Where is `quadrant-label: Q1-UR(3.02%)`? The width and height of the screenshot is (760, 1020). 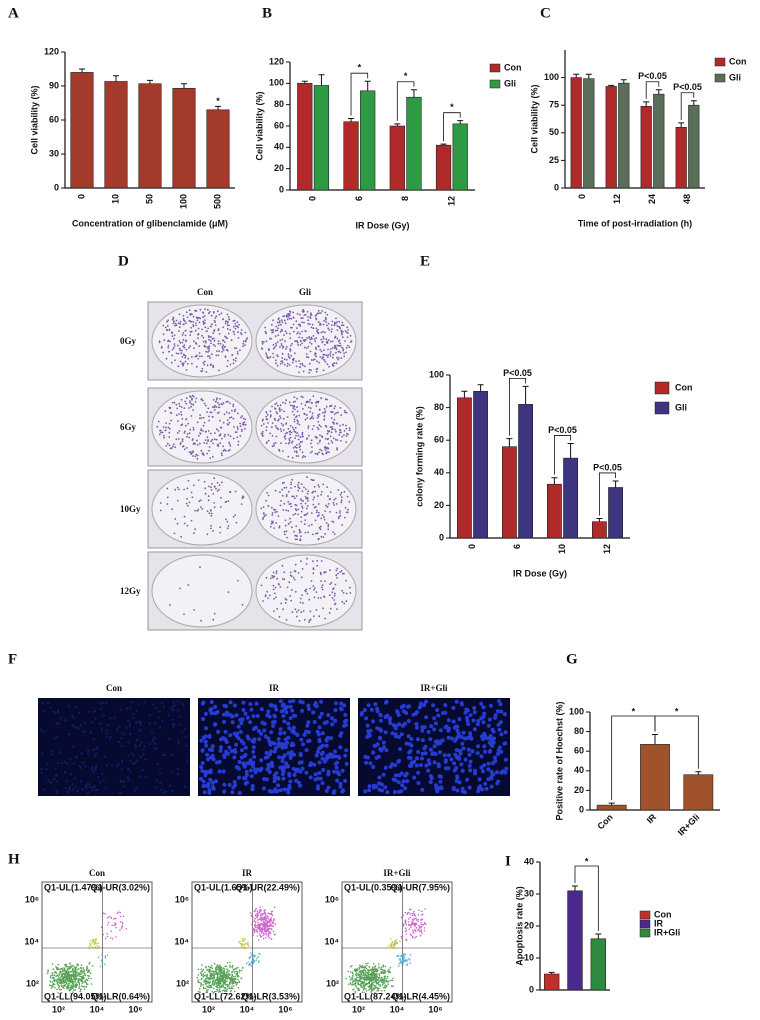
quadrant-label: Q1-UR(3.02%) is located at coordinates (120, 887).